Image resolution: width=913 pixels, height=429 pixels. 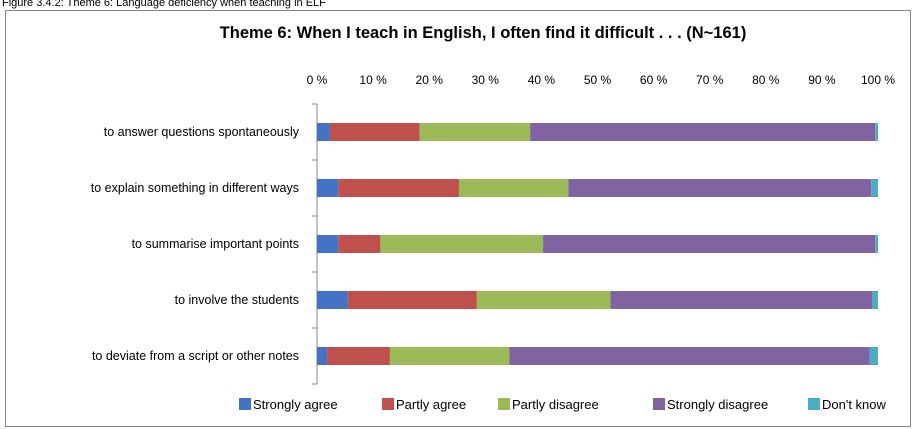 I want to click on x-tick-label: 90 %, so click(x=822, y=80).